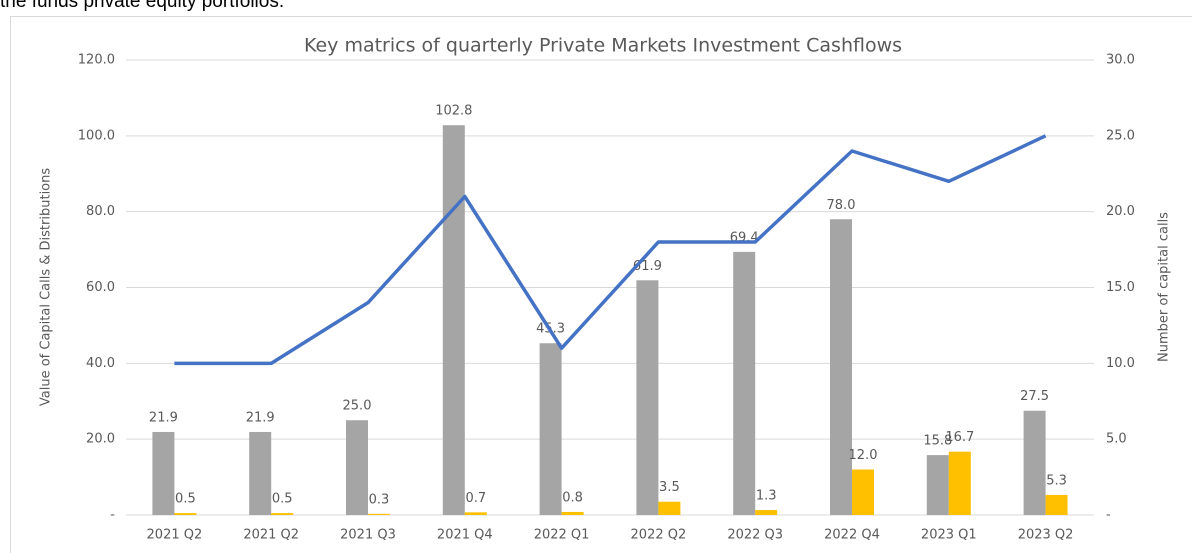 Image resolution: width=1192 pixels, height=553 pixels. Describe the element at coordinates (852, 535) in the screenshot. I see `x-tick-label: 2022 Q4` at that location.